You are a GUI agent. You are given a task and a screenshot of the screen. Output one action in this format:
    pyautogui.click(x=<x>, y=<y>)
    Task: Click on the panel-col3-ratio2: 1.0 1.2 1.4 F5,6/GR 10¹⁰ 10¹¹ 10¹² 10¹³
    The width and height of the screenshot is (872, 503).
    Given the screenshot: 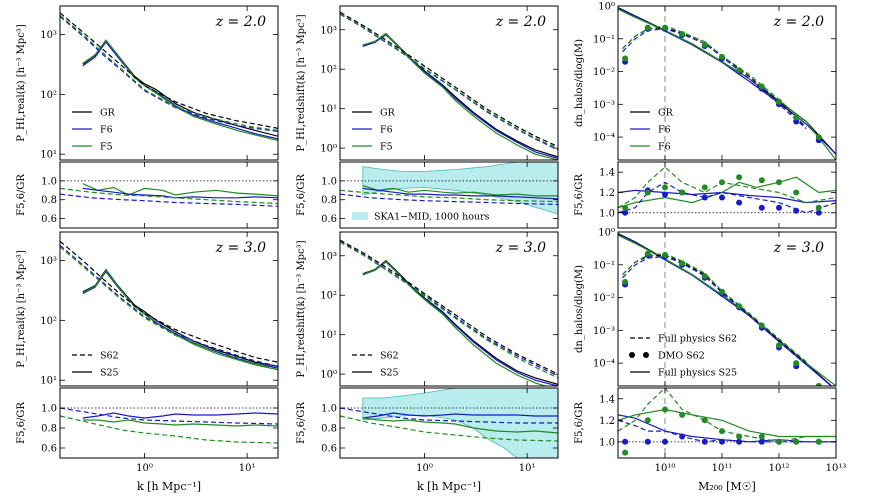 What is the action you would take?
    pyautogui.click(x=710, y=430)
    